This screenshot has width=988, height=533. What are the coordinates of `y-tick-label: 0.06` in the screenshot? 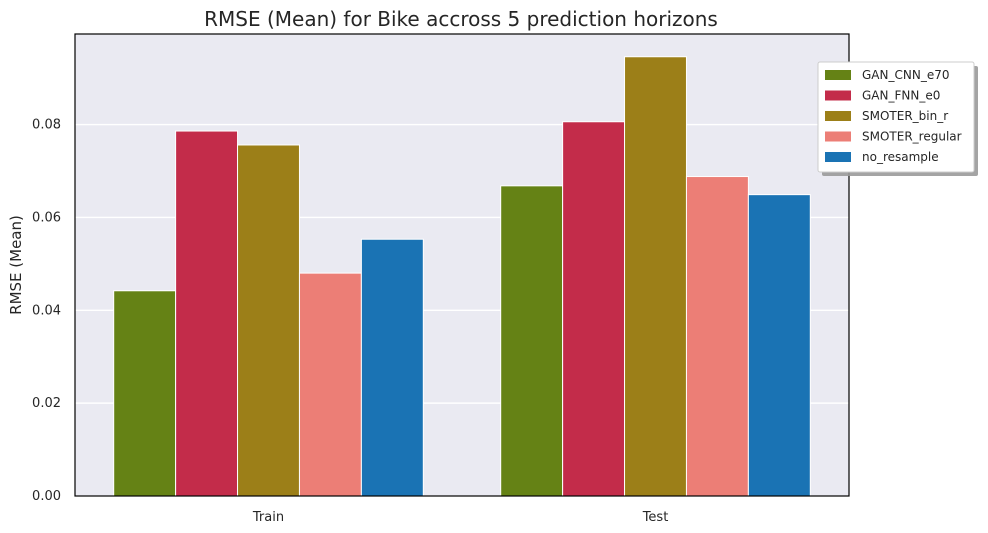 It's located at (46, 217).